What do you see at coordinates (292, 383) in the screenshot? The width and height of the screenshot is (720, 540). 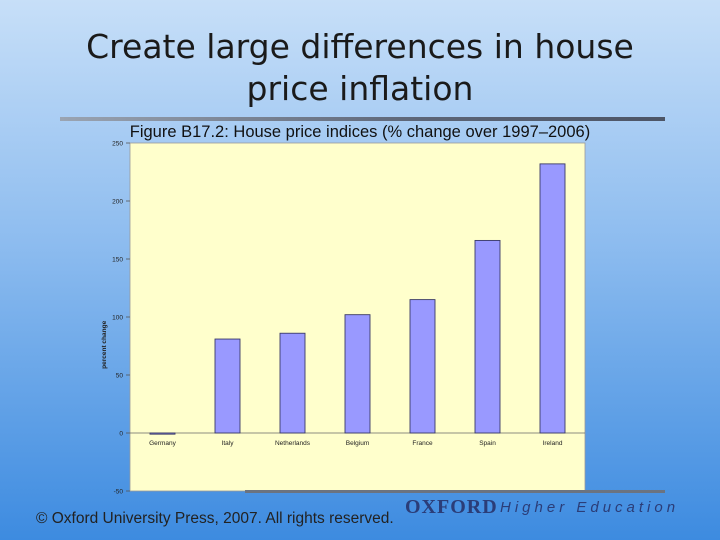 I see `bar-netherlands` at bounding box center [292, 383].